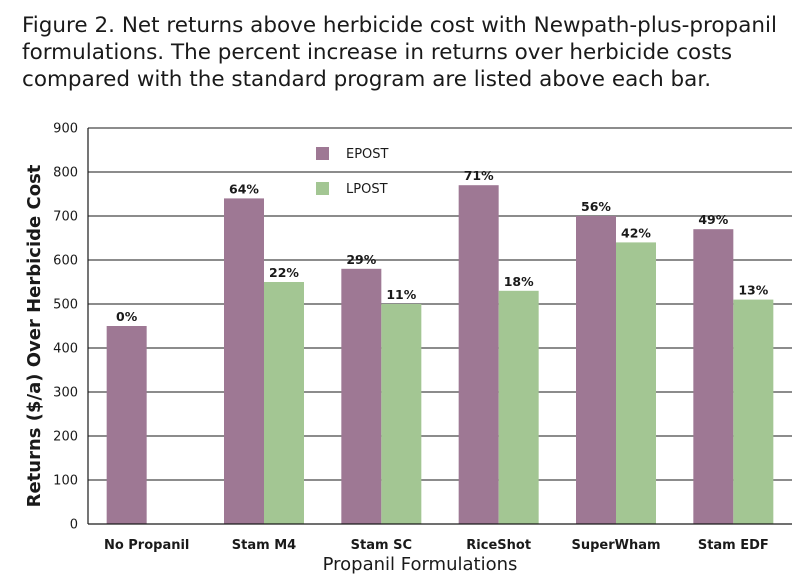 This screenshot has width=806, height=584. Describe the element at coordinates (284, 272) in the screenshot. I see `data-label: 22%` at that location.